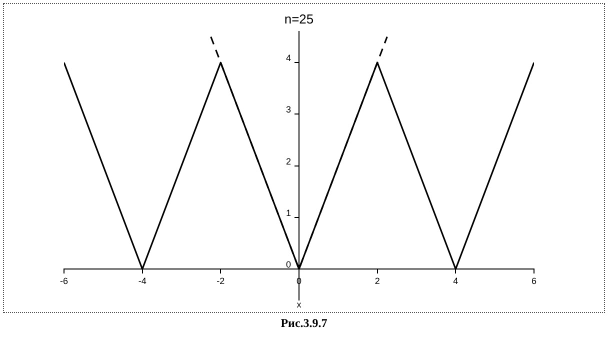  I want to click on y-tick-label: 2, so click(288, 161).